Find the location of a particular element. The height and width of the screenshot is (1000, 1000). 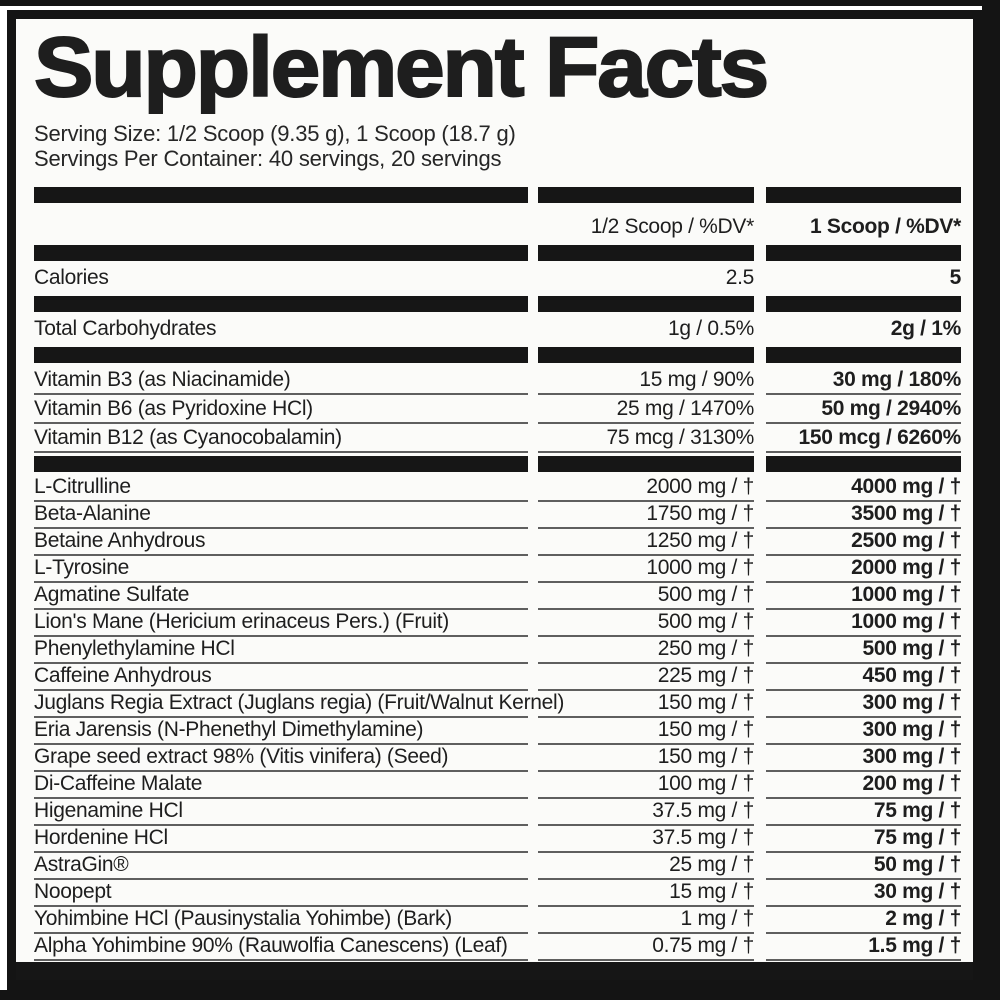

one-scoop-value: 200 mg / † is located at coordinates (863, 785).